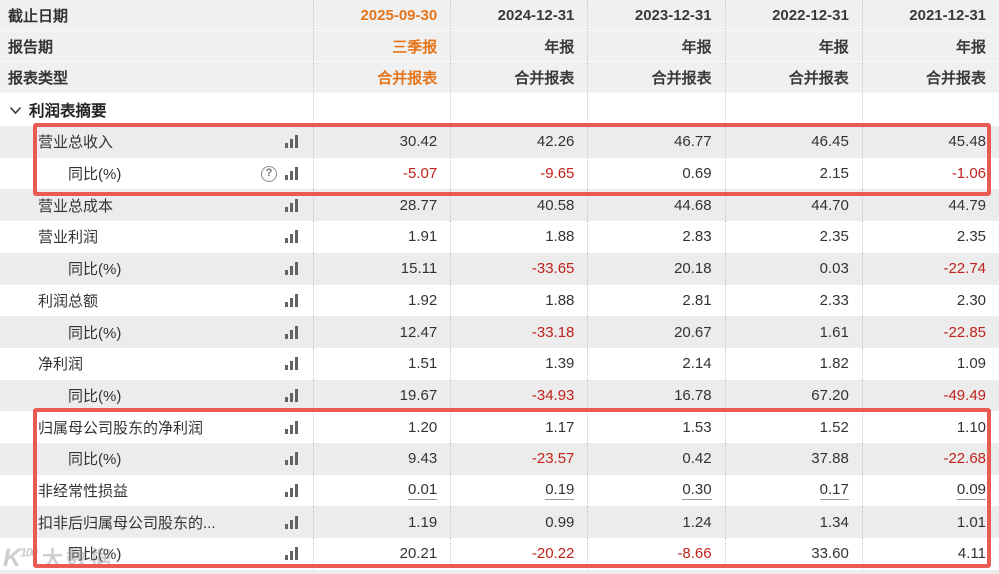 The image size is (999, 574). I want to click on table-row: 同比(%) 12.47 -33.18 20.67 1.61 -22.85, so click(499, 332).